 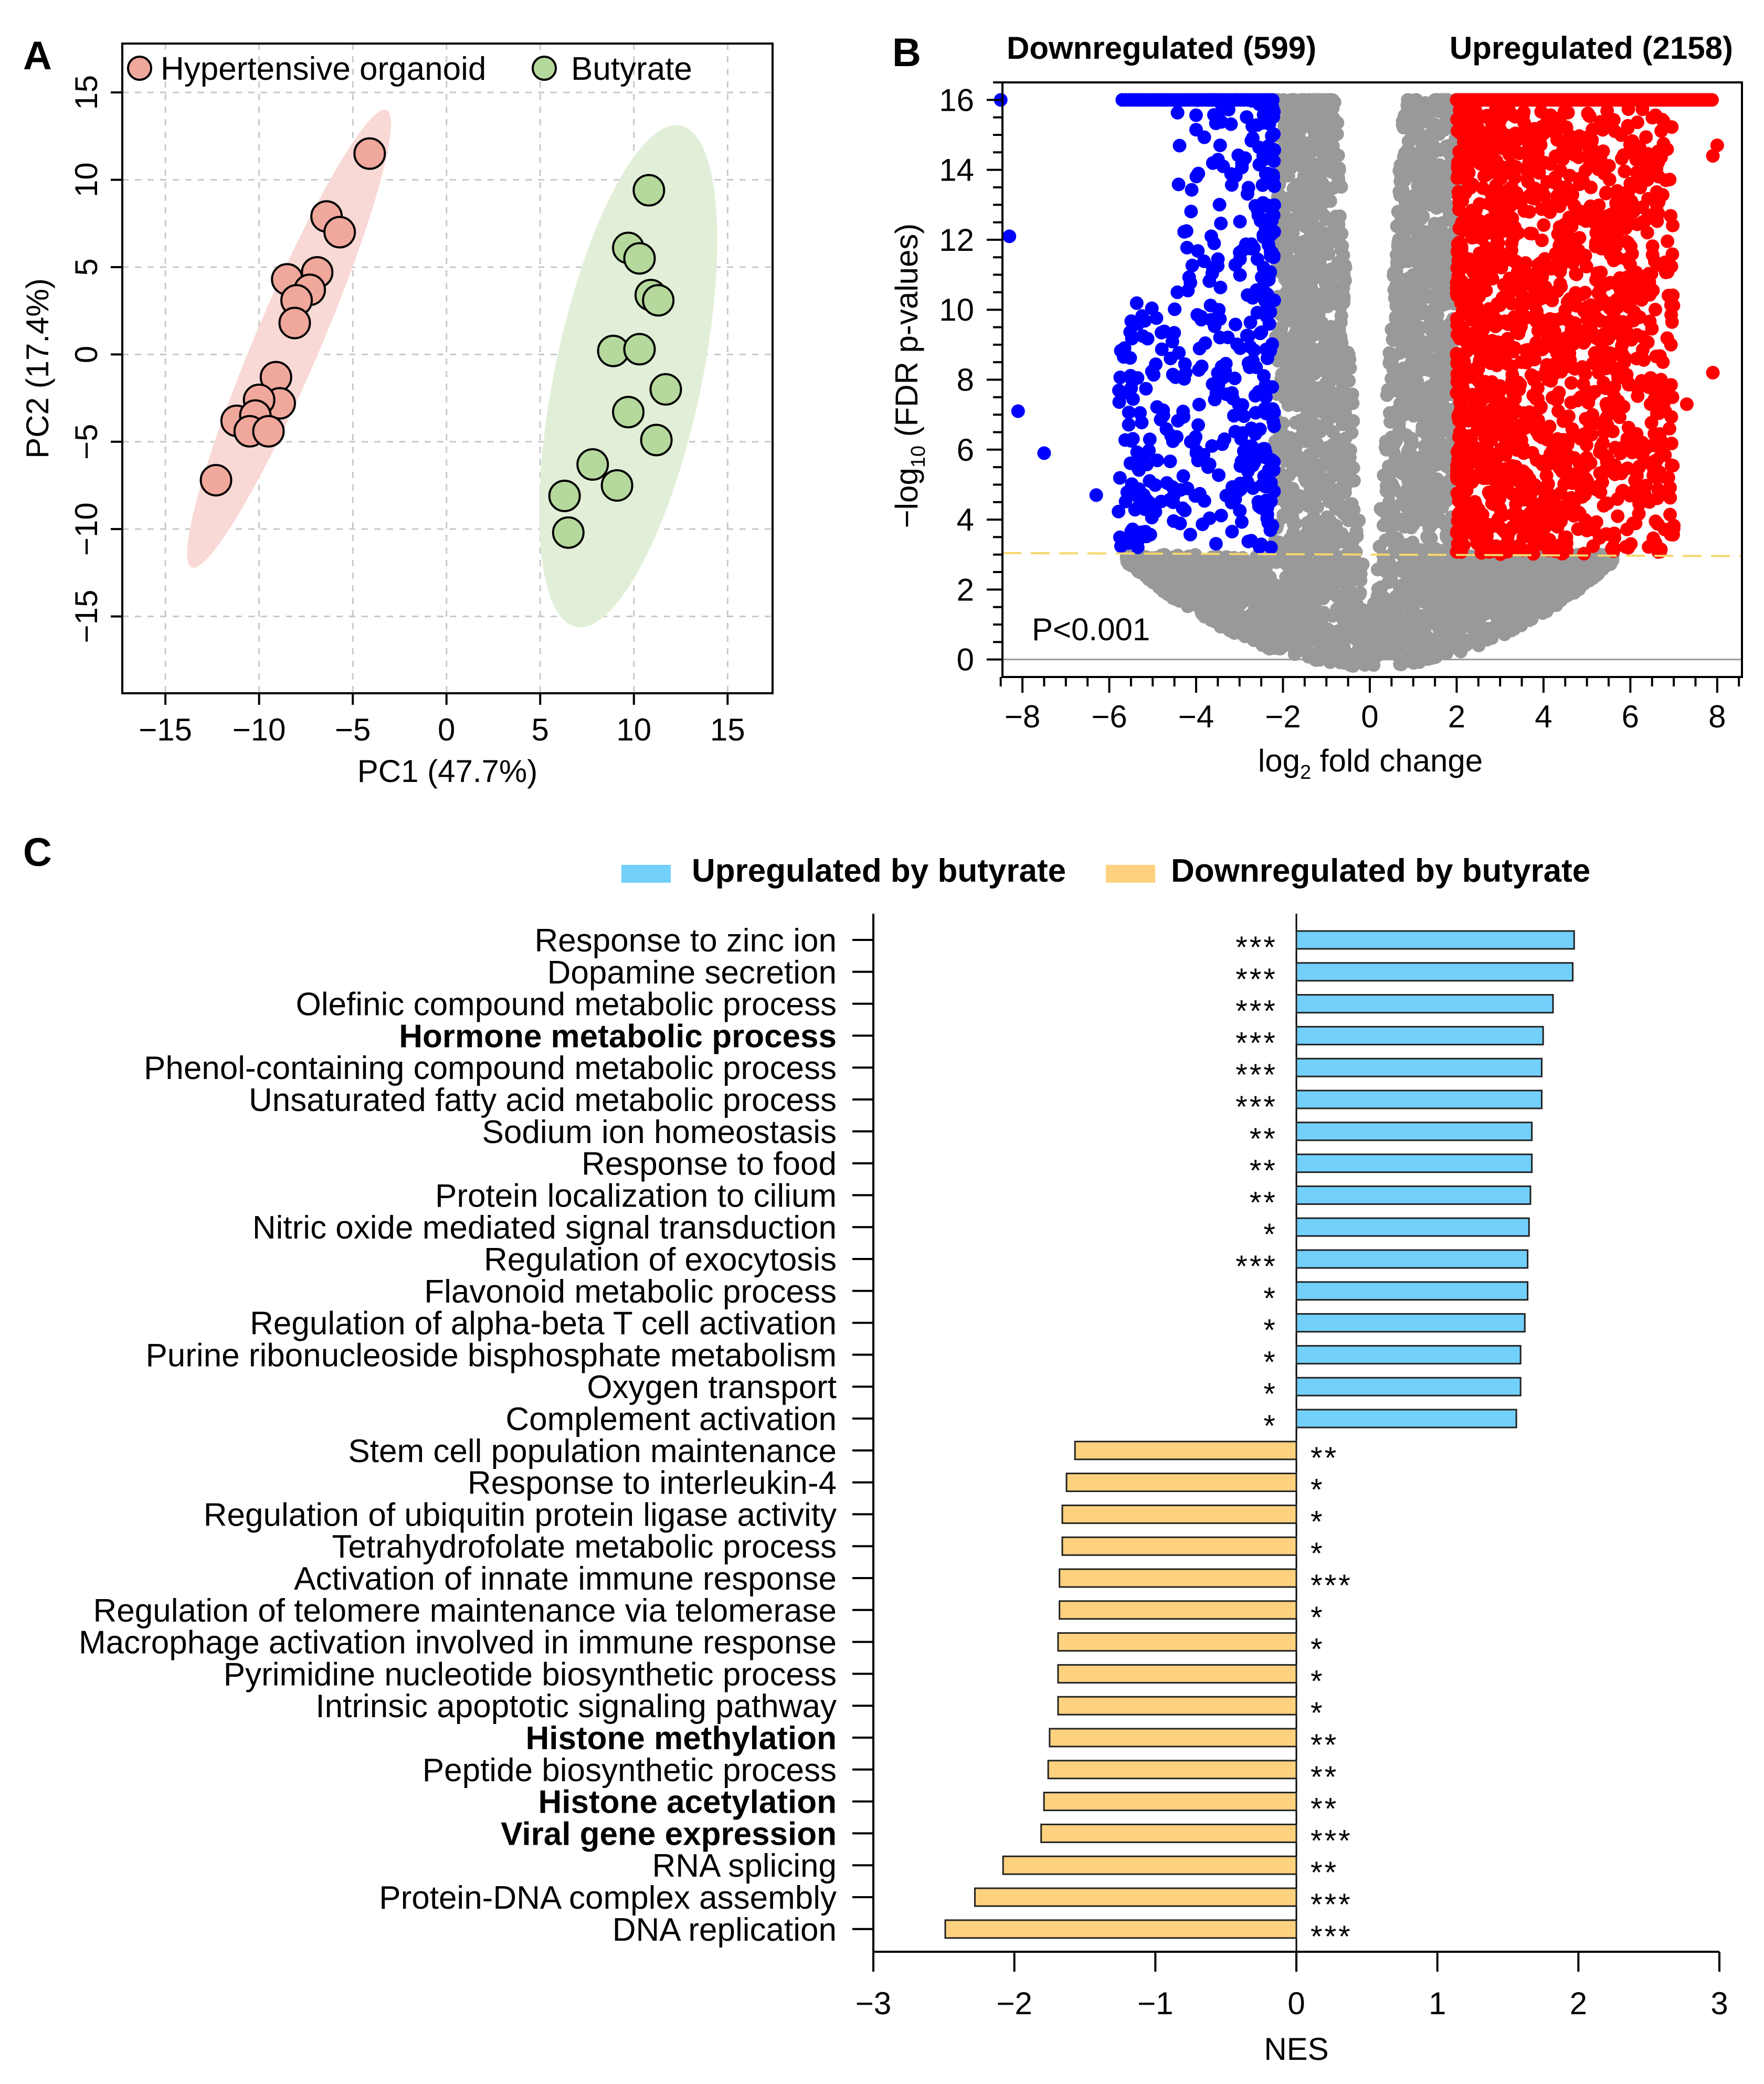 I want to click on y-axis-label: PC2 (17.4%), so click(x=37, y=368).